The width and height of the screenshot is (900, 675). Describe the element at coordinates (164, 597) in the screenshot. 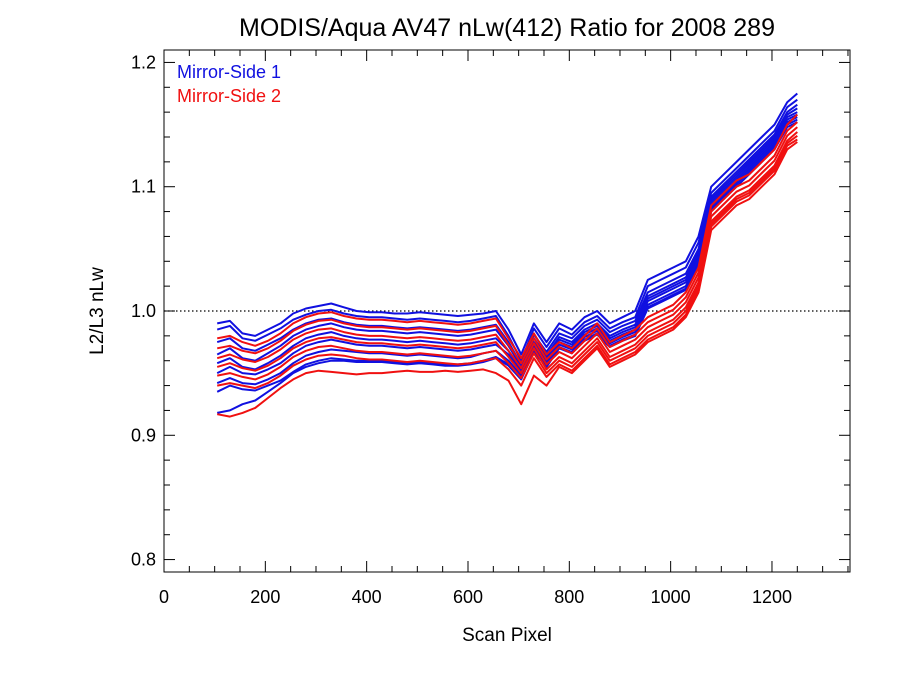

I see `x-tick-label: 0` at that location.